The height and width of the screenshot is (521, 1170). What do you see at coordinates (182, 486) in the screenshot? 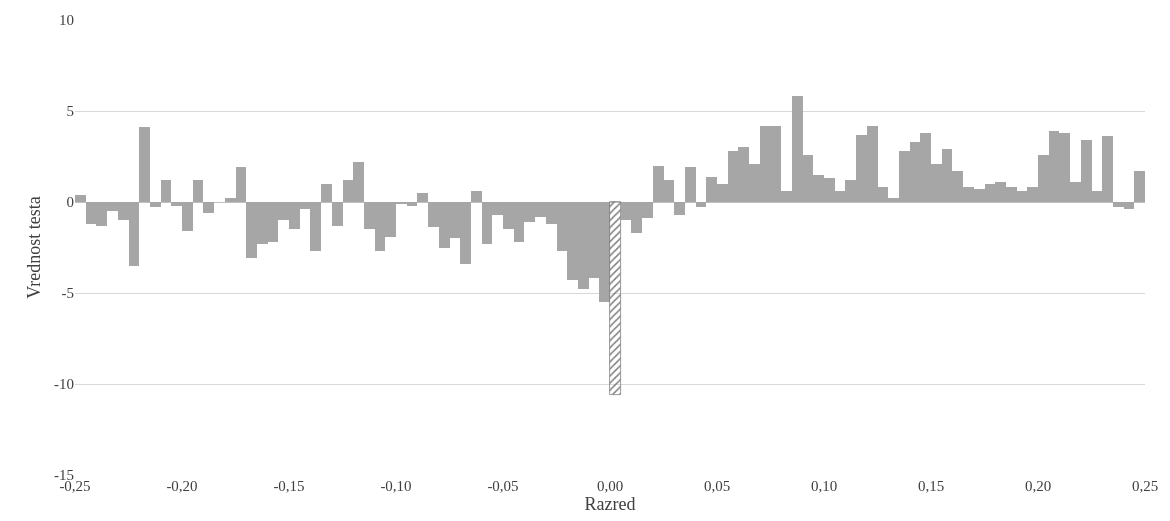
I see `x-tick-label: -0,20` at bounding box center [182, 486].